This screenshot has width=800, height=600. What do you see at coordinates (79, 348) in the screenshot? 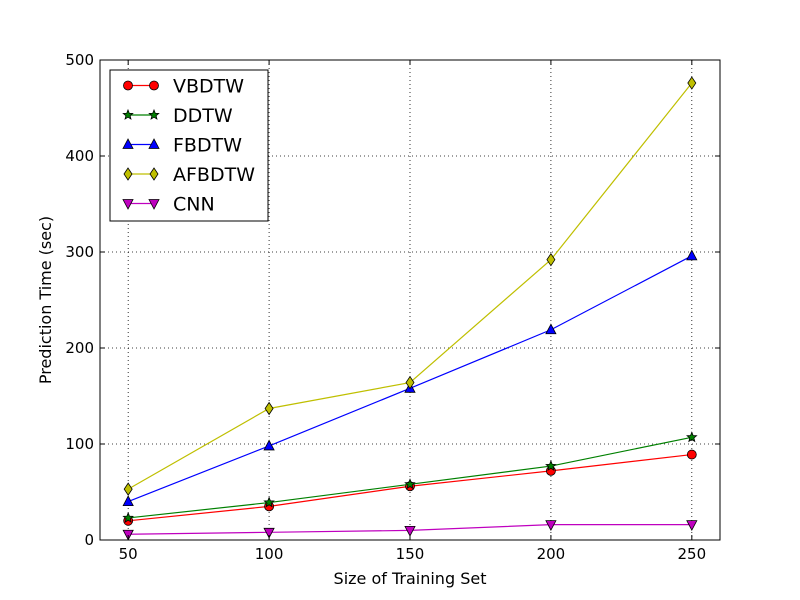
I see `y-tick-label: 200` at bounding box center [79, 348].